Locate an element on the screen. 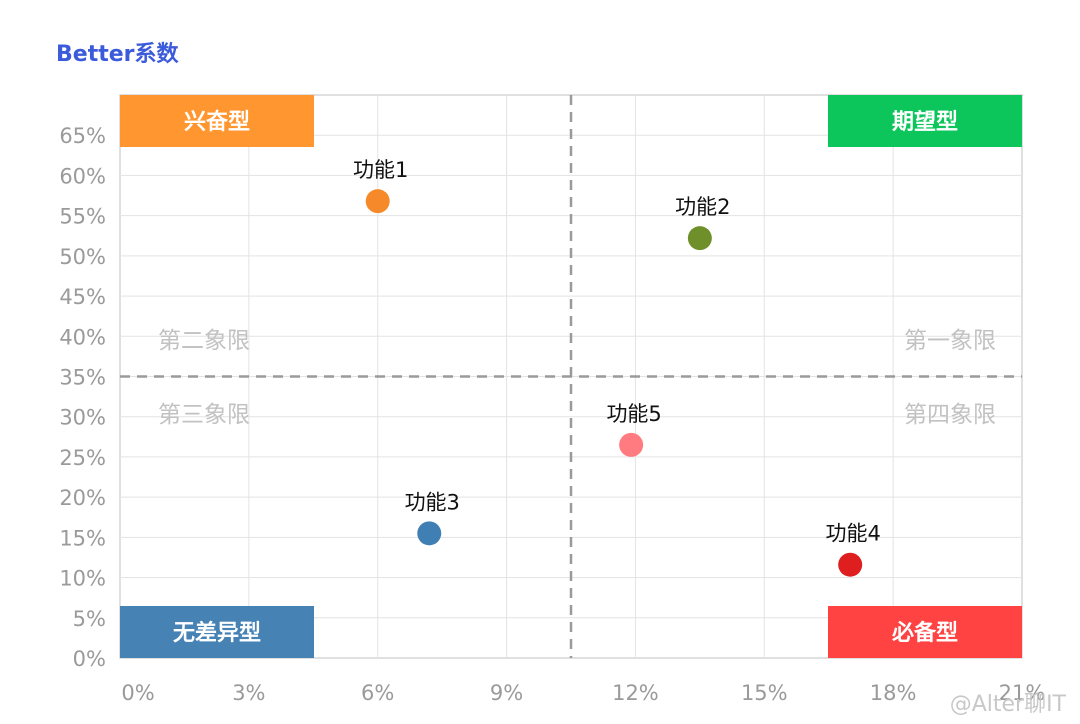 The image size is (1080, 724). quadrant-label: 第一象限 is located at coordinates (950, 341).